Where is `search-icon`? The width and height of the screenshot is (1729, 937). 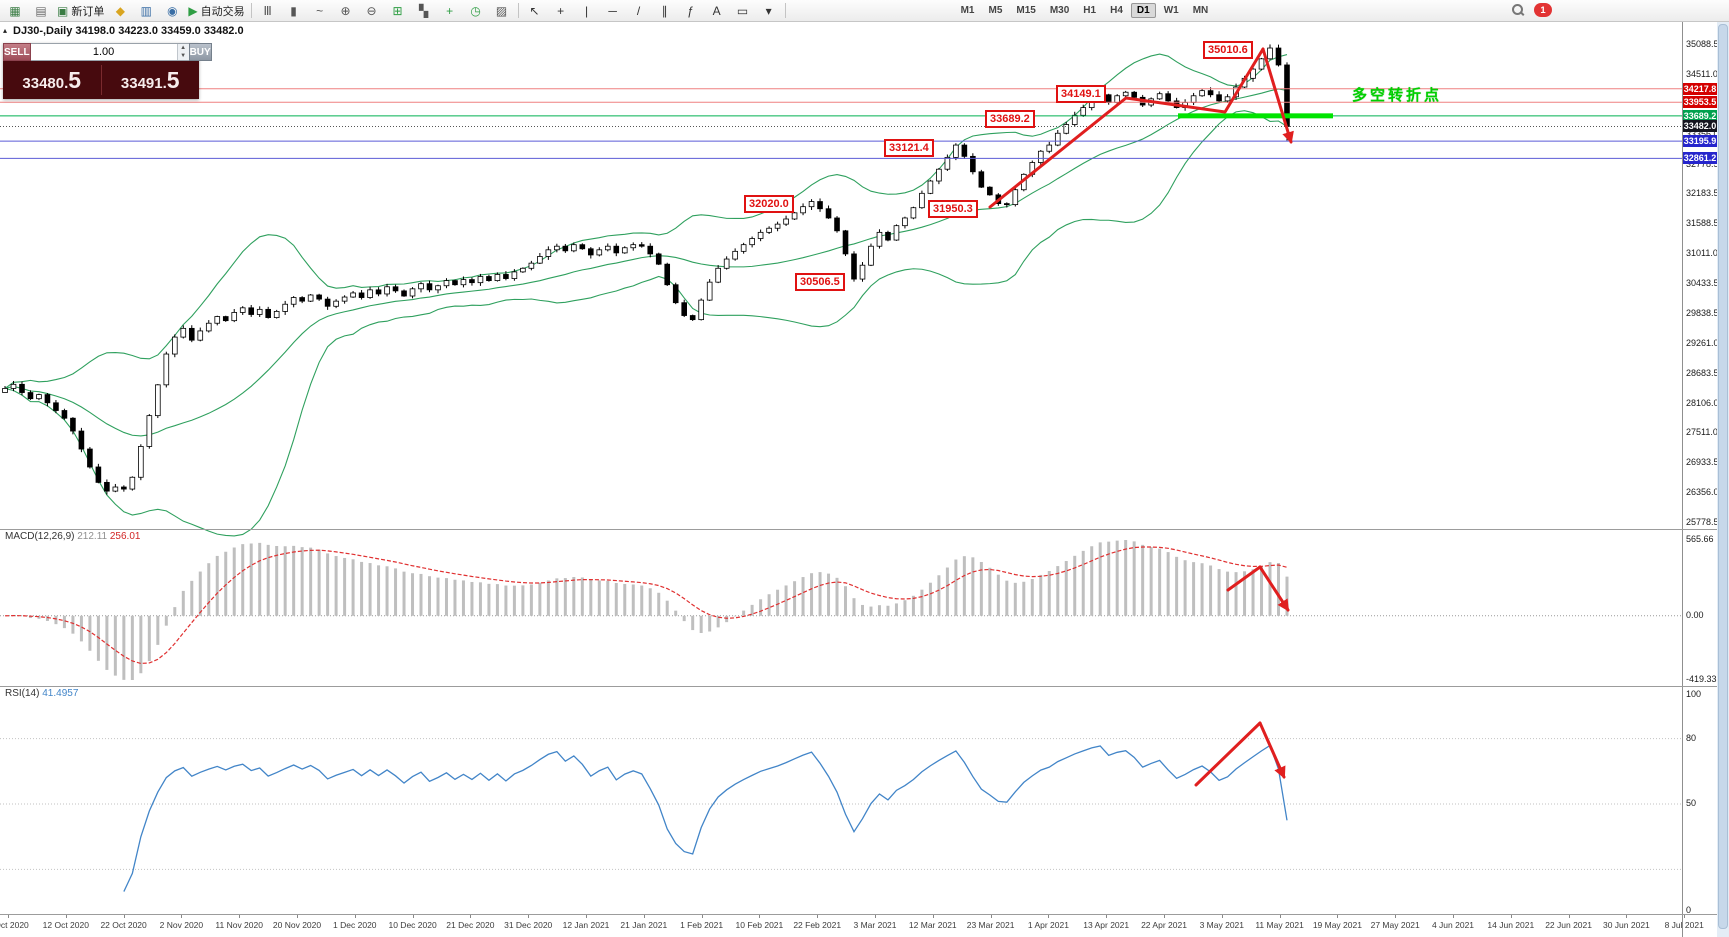 search-icon is located at coordinates (1518, 10).